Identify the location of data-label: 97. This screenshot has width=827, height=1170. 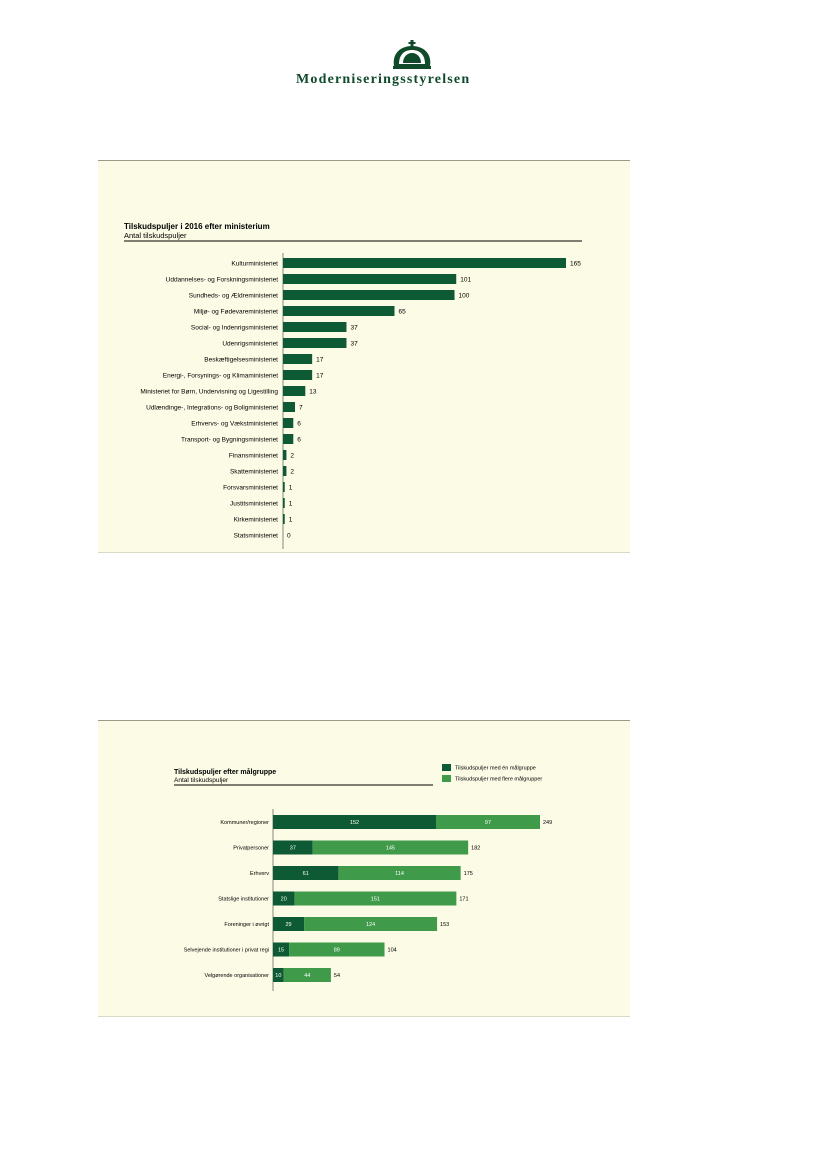
(488, 823).